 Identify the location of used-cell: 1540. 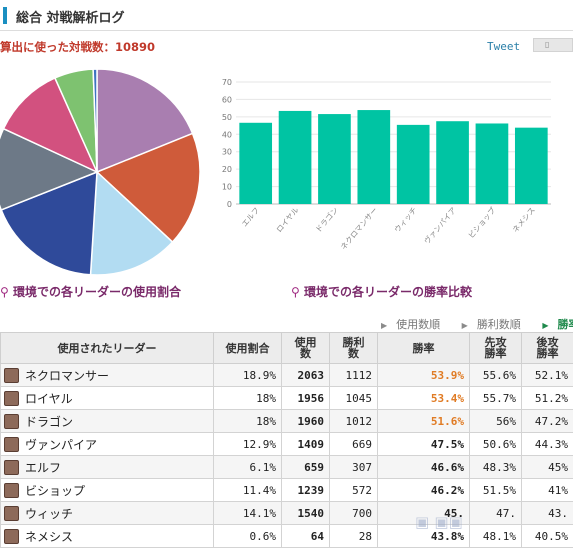
(305, 513).